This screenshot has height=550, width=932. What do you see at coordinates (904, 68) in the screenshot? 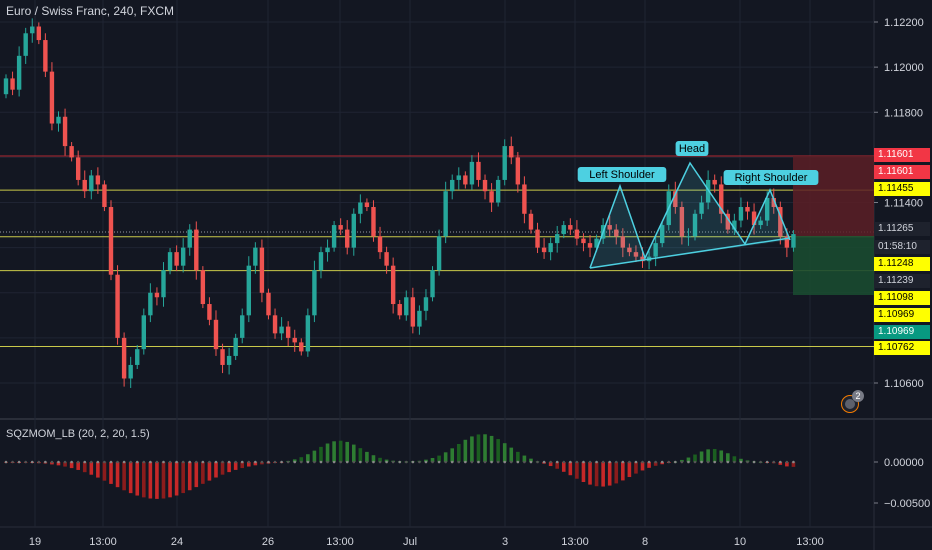
I see `price-tick-label: 1.12000` at bounding box center [904, 68].